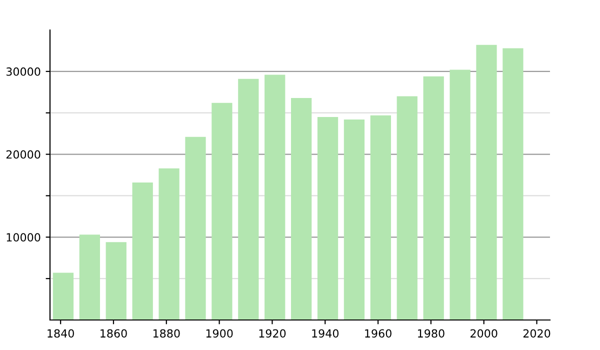 The height and width of the screenshot is (350, 600). Describe the element at coordinates (23, 154) in the screenshot. I see `y-tick-label: 20000` at that location.